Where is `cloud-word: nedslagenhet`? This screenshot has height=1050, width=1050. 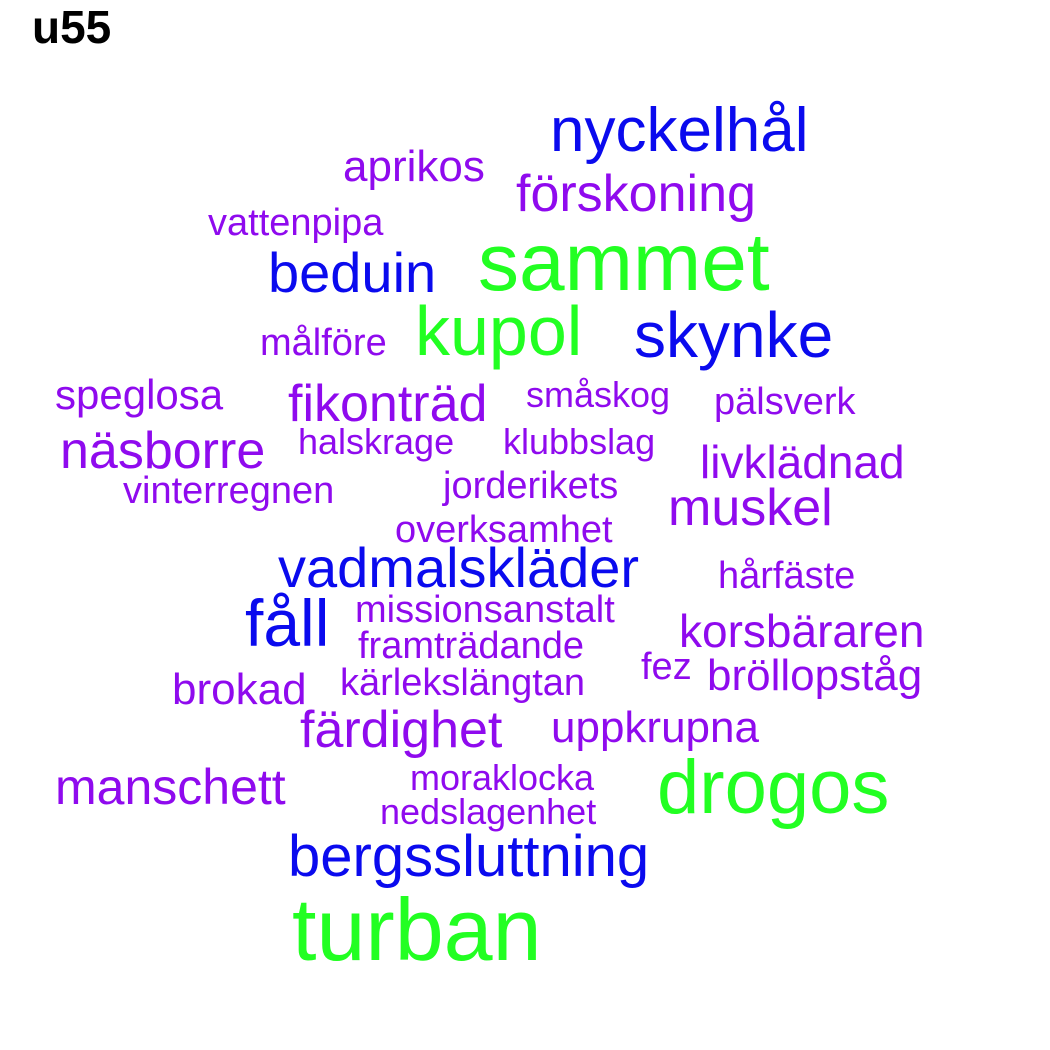
cloud-word: nedslagenhet is located at coordinates (488, 811).